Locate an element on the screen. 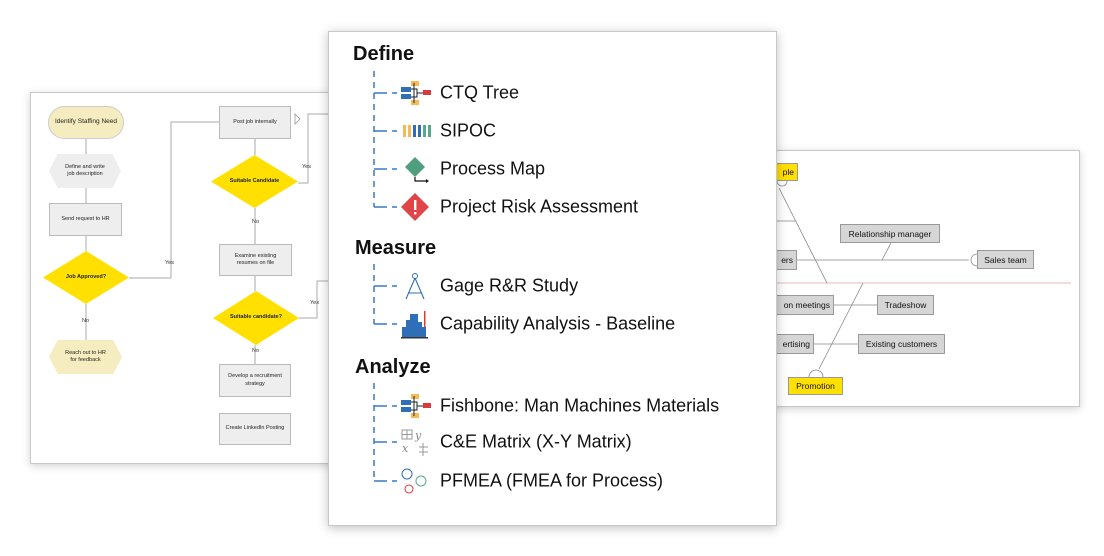 This screenshot has height=556, width=1104. fishbone-cause-existing-customers: Existing customers is located at coordinates (901, 344).